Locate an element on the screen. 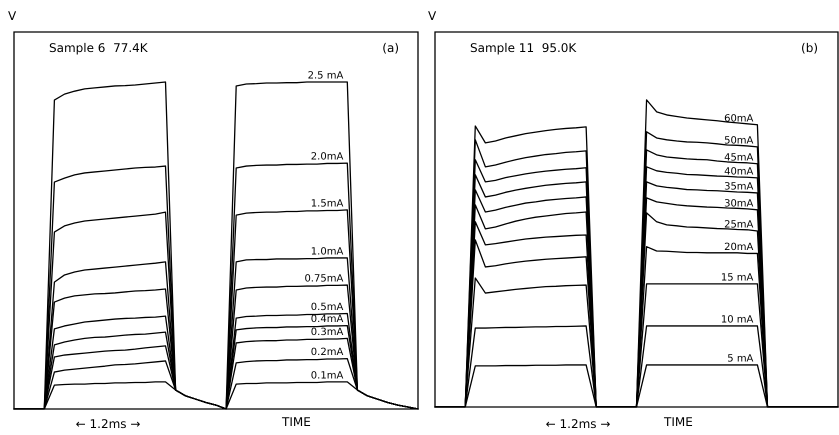  series-label: 0.5mA is located at coordinates (327, 308).